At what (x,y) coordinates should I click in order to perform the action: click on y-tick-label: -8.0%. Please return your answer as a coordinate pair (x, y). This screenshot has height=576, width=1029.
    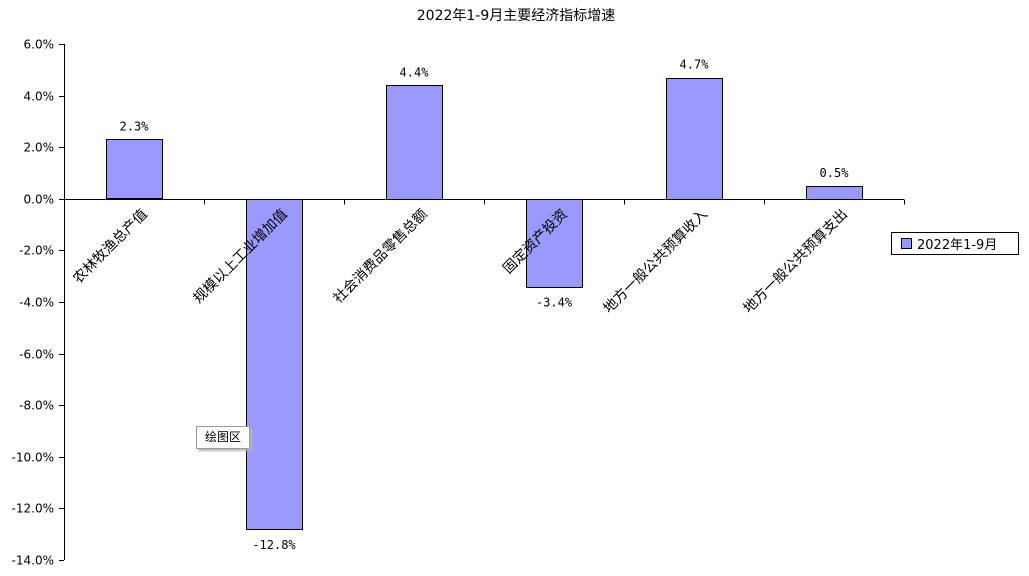
    Looking at the image, I should click on (36, 406).